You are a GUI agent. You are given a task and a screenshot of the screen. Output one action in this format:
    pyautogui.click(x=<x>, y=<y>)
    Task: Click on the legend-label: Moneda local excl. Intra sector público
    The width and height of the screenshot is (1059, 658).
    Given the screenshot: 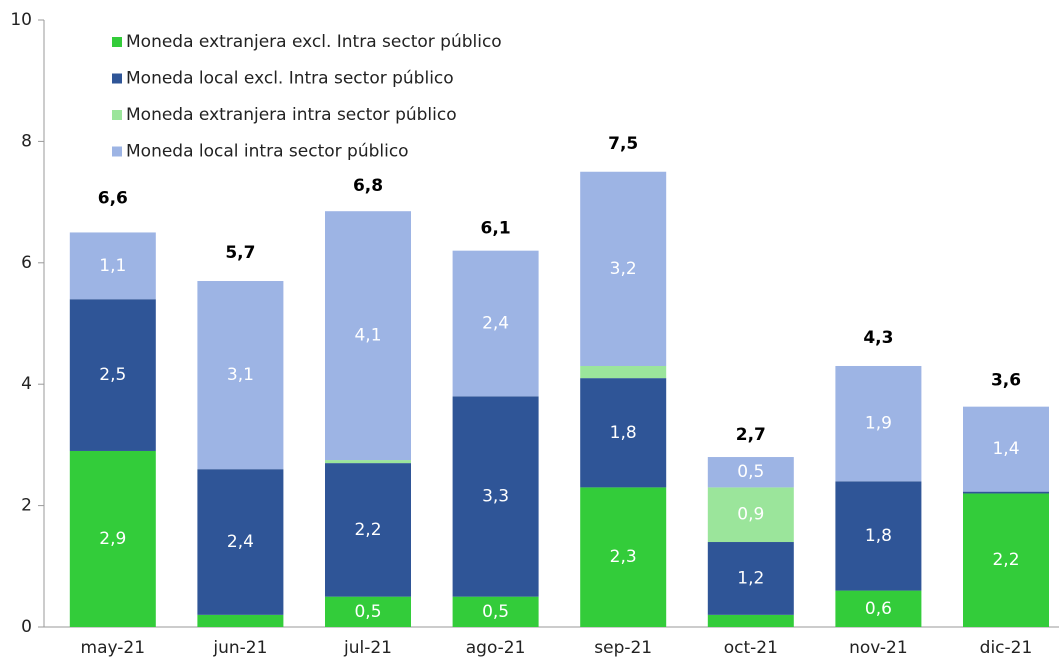 What is the action you would take?
    pyautogui.click(x=290, y=79)
    